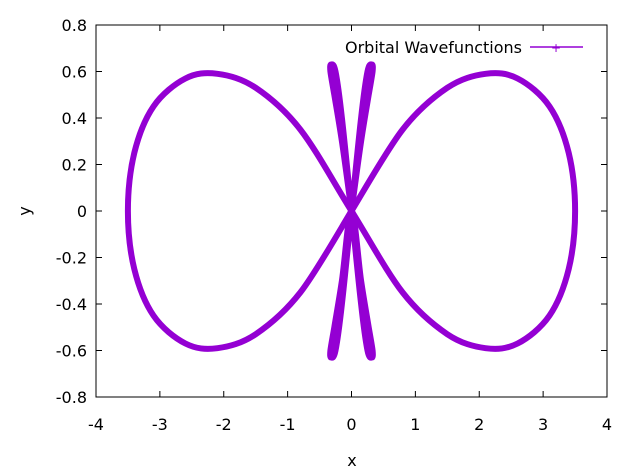  Describe the element at coordinates (479, 424) in the screenshot. I see `x-tick-label-6: 2` at that location.